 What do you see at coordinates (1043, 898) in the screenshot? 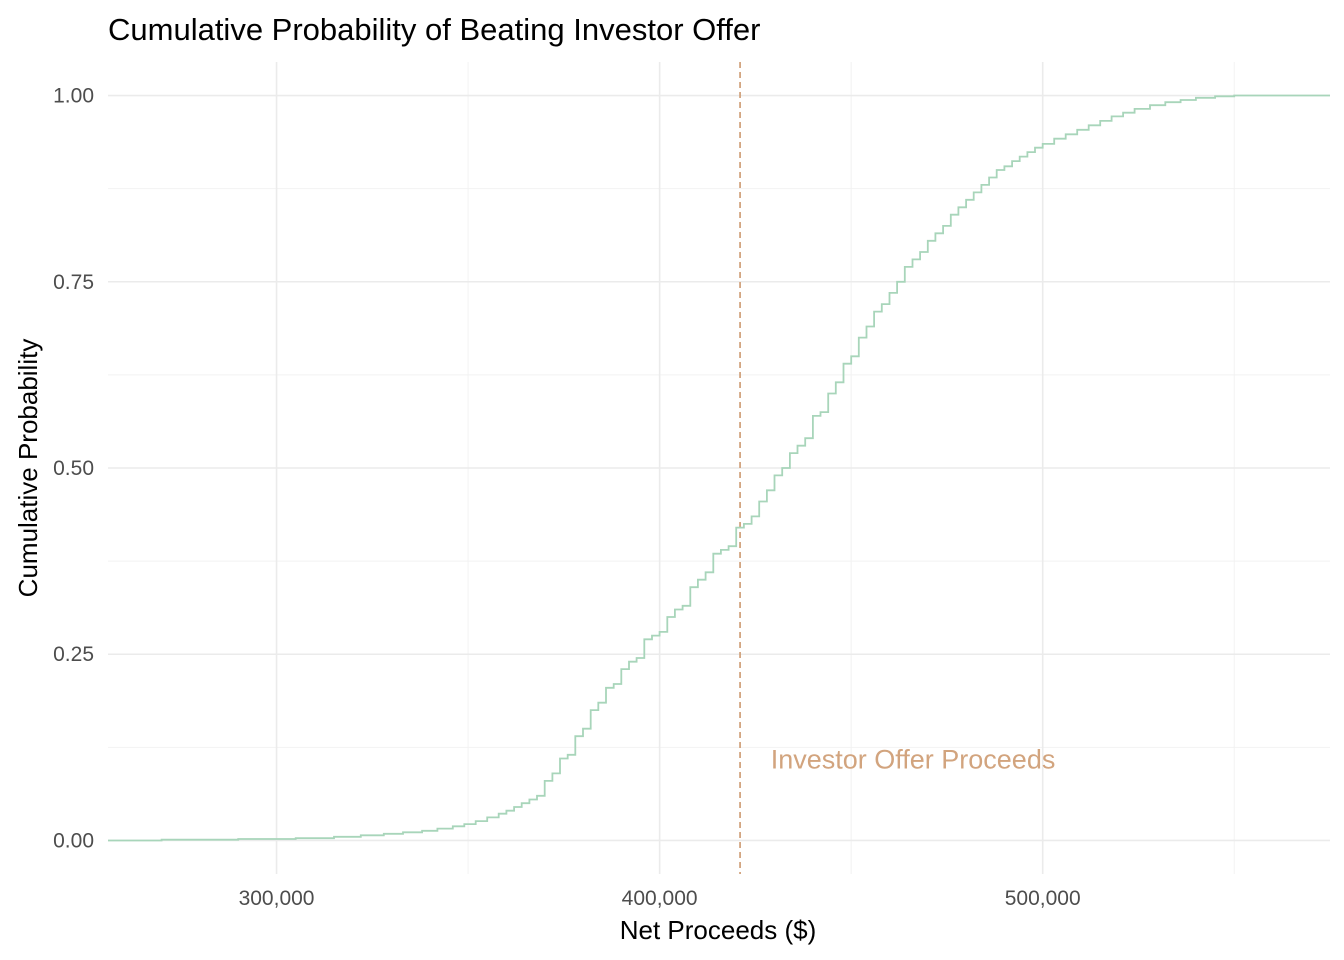
I see `x-tick-label: 500,000` at bounding box center [1043, 898].